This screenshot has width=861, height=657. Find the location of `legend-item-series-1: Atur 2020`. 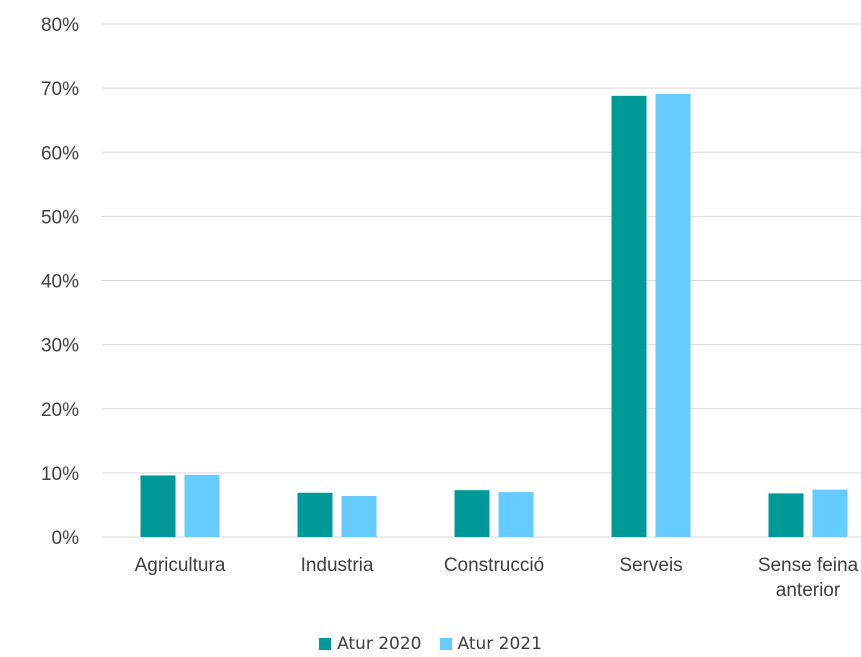

legend-item-series-1: Atur 2020 is located at coordinates (370, 644).